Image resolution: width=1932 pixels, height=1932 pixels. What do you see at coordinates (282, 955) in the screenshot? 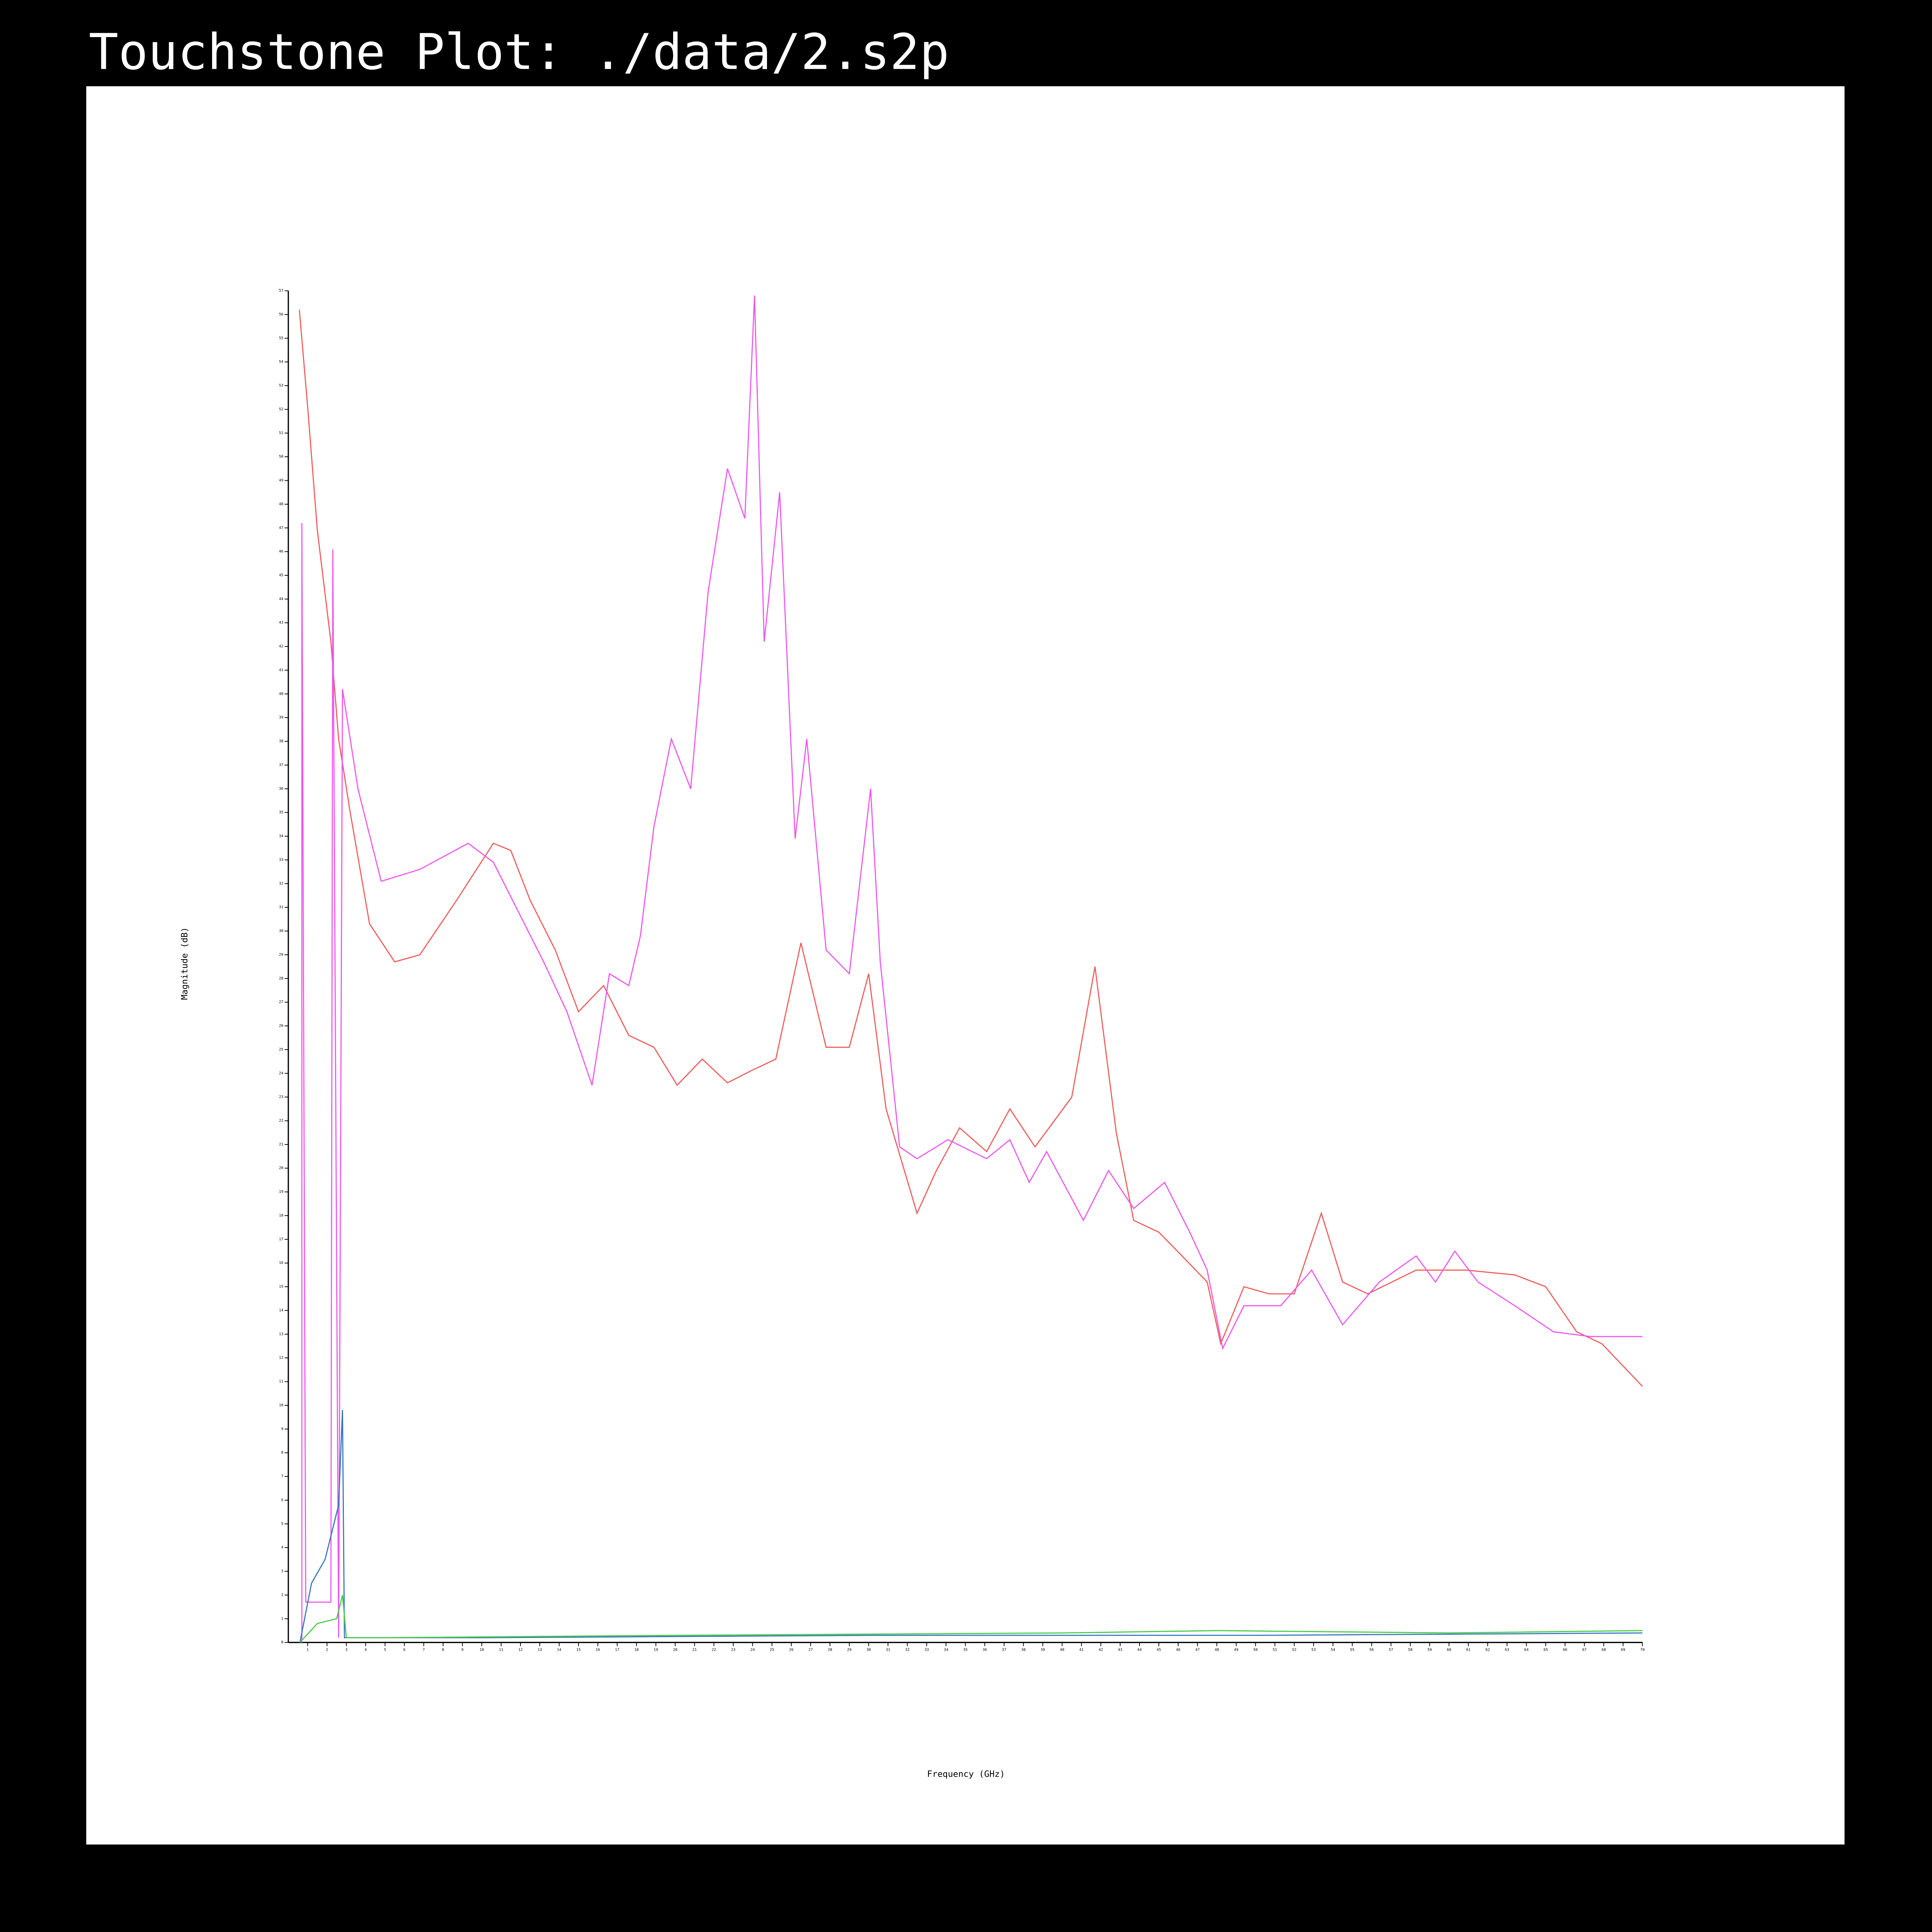
I see `y-tick-label: 29` at bounding box center [282, 955].